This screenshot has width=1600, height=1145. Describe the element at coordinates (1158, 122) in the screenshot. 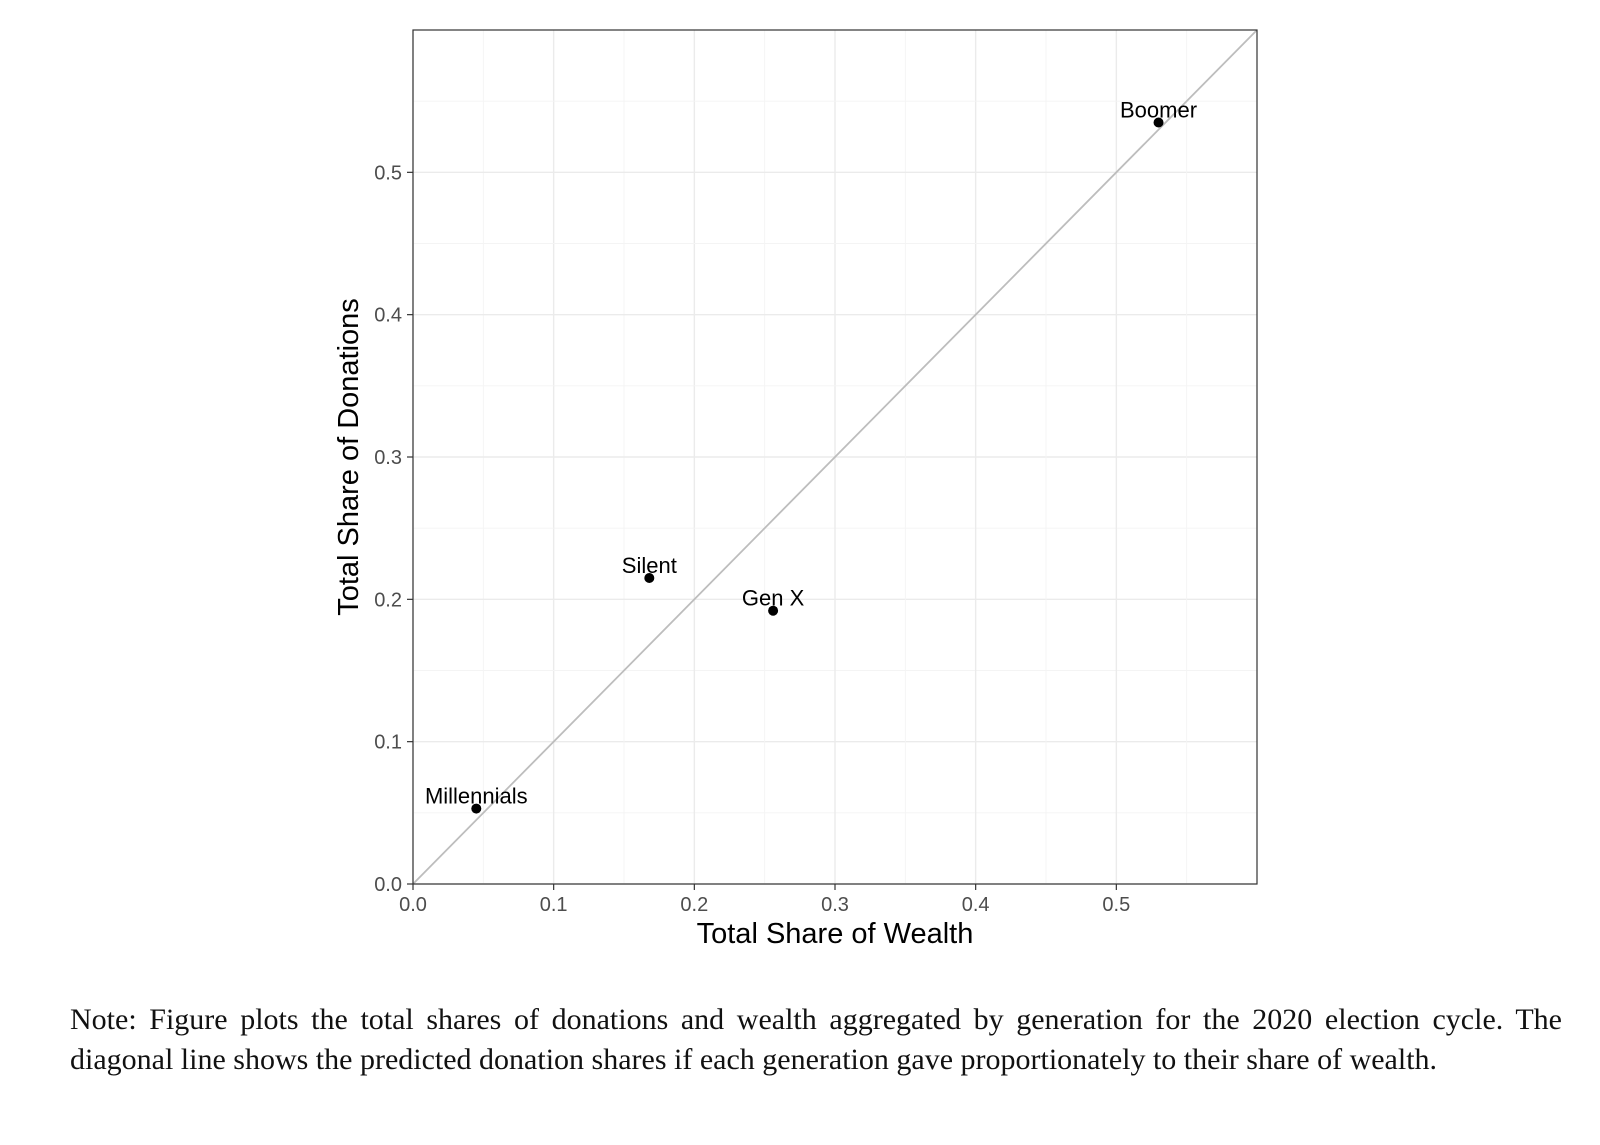

I see `point-boomer` at that location.